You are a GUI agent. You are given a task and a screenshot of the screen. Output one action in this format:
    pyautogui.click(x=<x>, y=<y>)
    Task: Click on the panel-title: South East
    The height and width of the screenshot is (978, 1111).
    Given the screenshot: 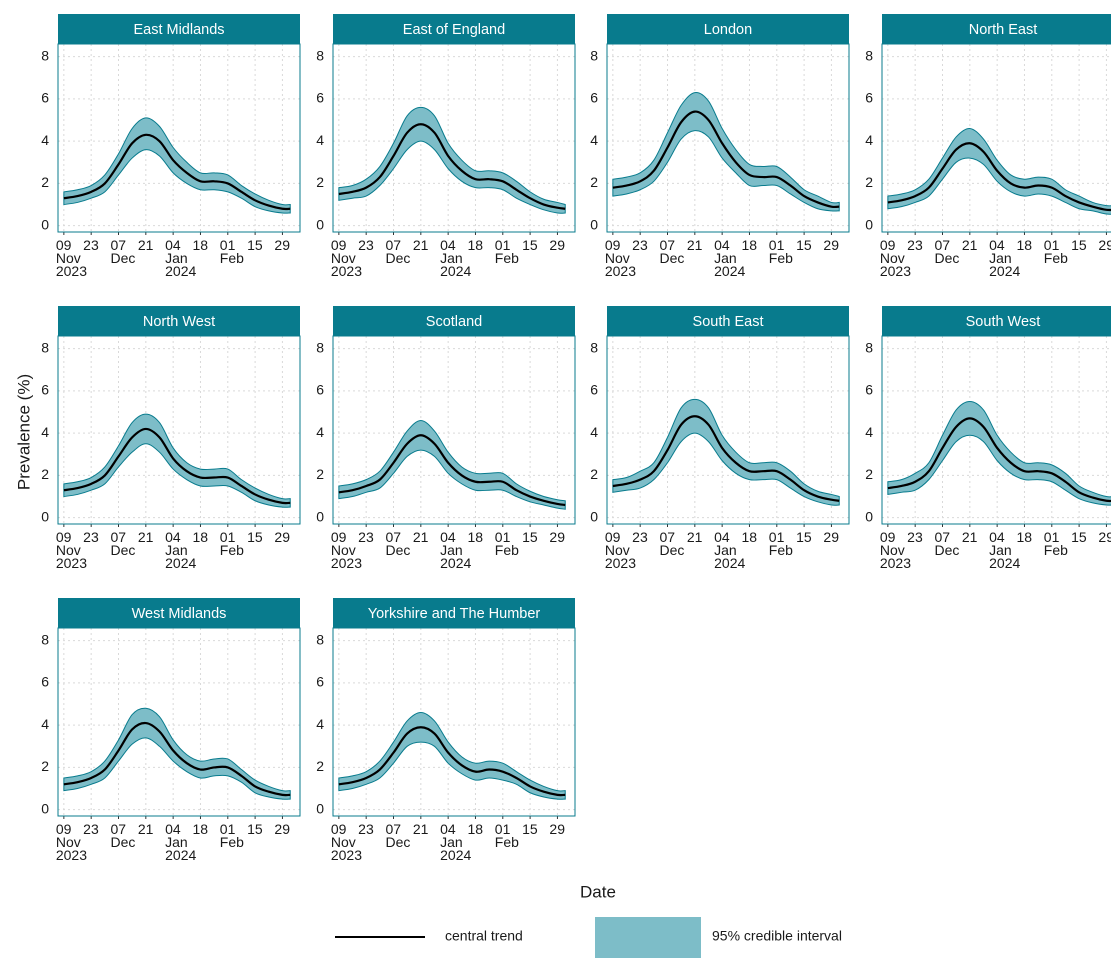 What is the action you would take?
    pyautogui.click(x=728, y=322)
    